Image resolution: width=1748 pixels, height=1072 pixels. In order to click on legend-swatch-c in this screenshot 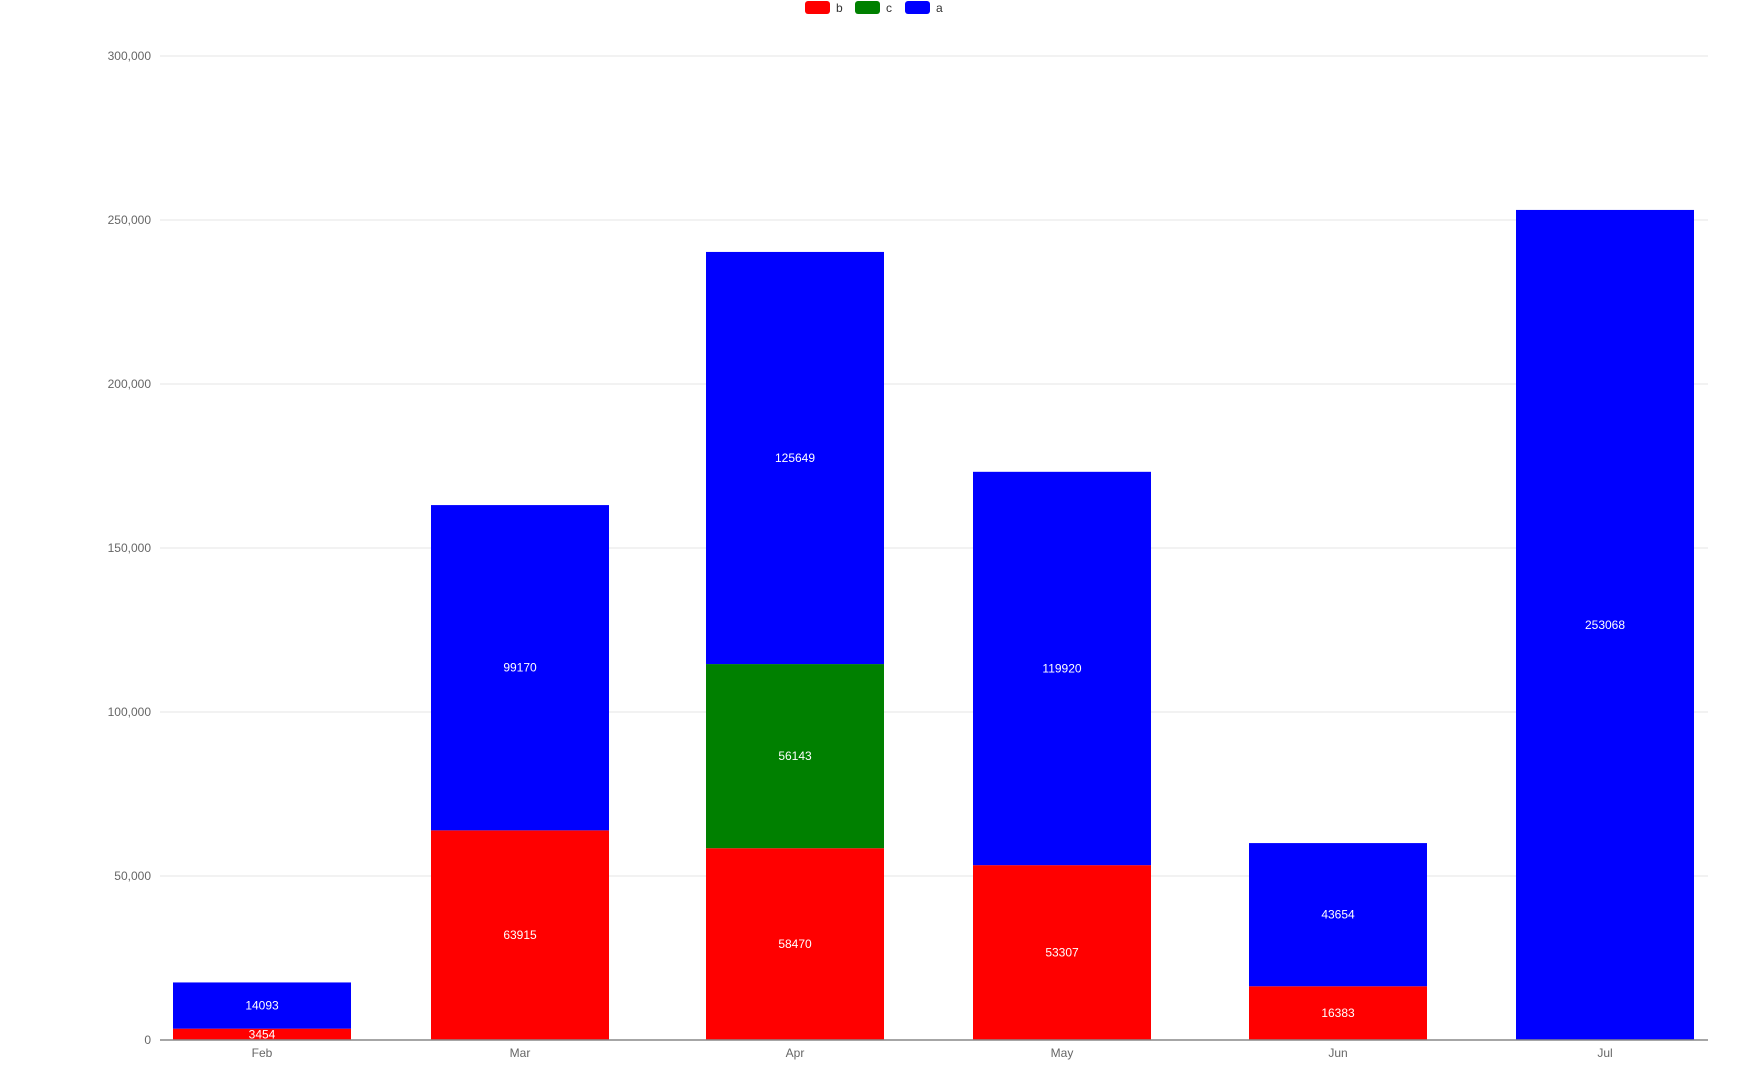, I will do `click(867, 7)`.